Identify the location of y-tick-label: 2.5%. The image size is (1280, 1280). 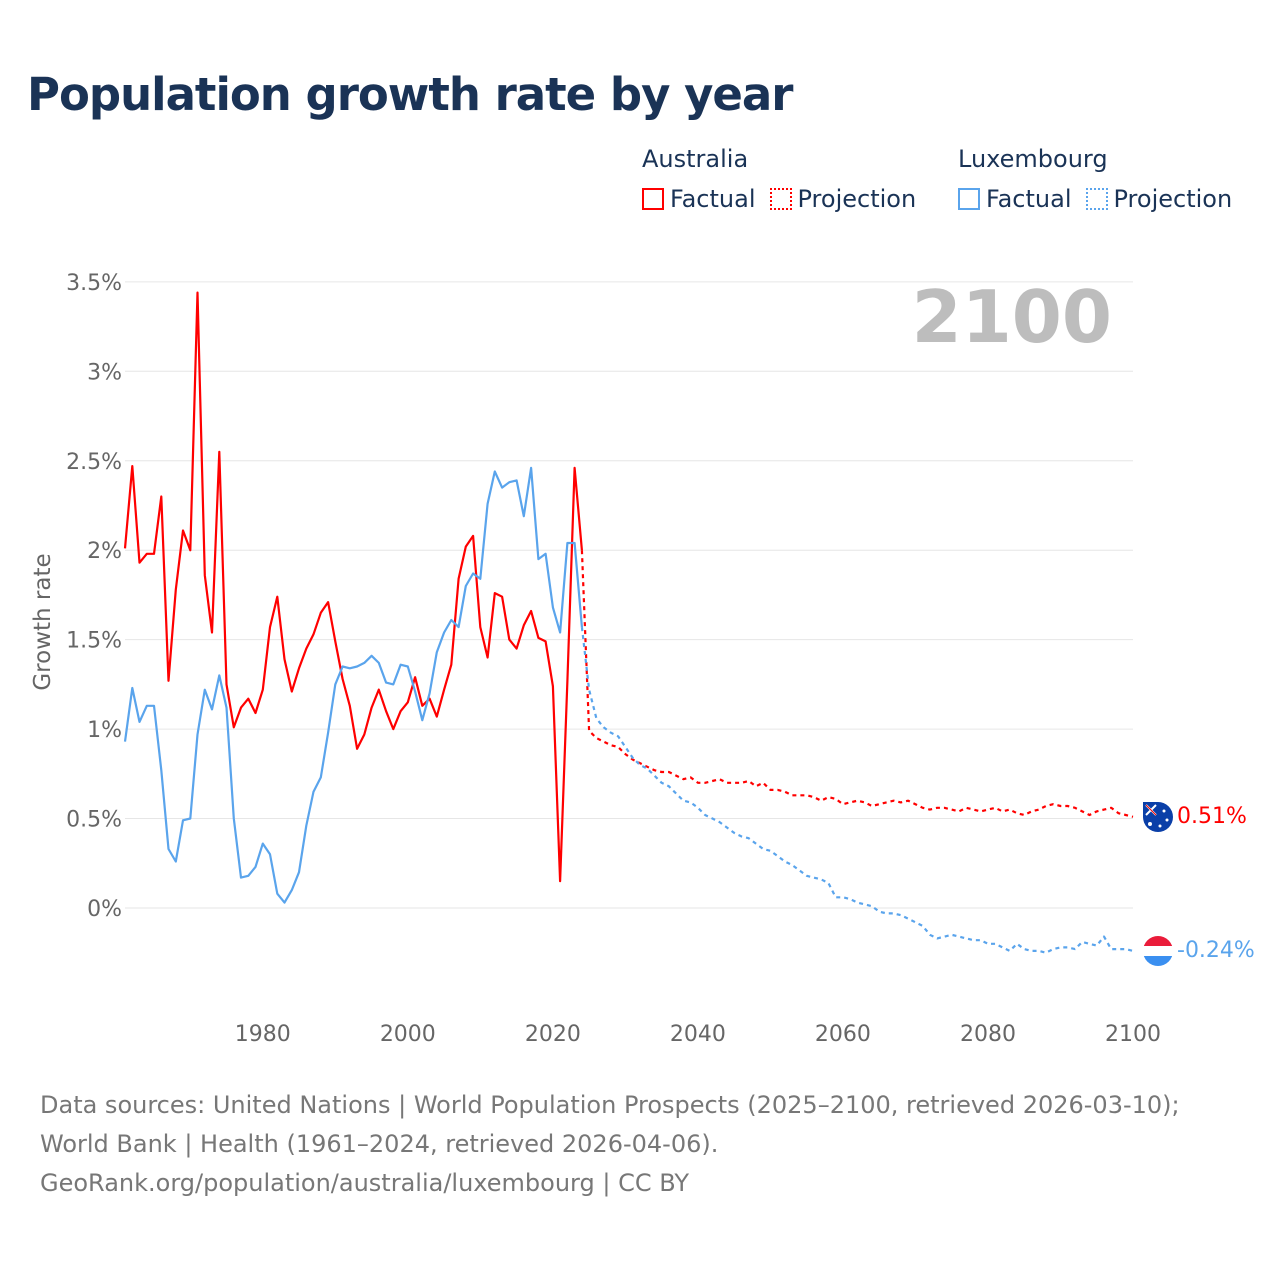
(94, 462).